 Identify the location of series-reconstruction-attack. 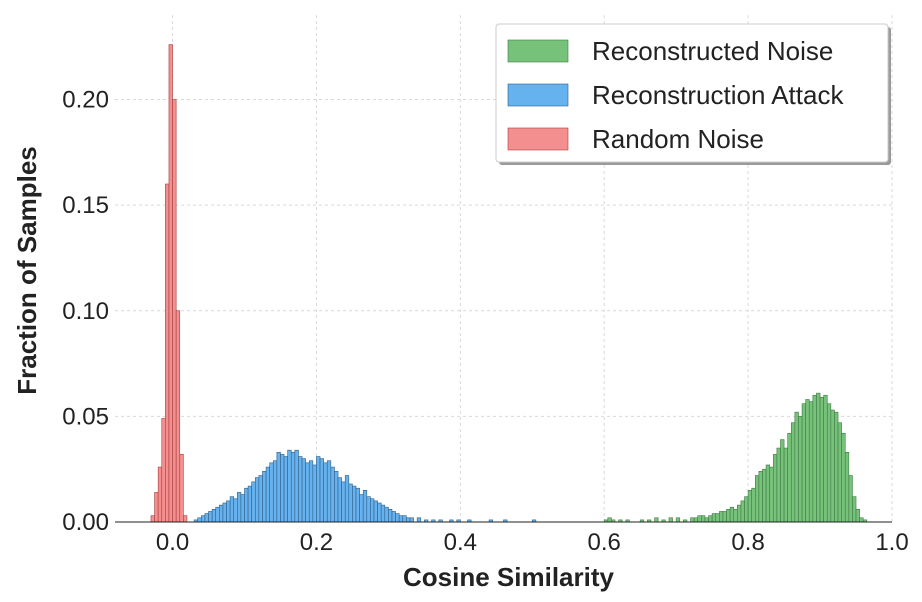
(365, 486).